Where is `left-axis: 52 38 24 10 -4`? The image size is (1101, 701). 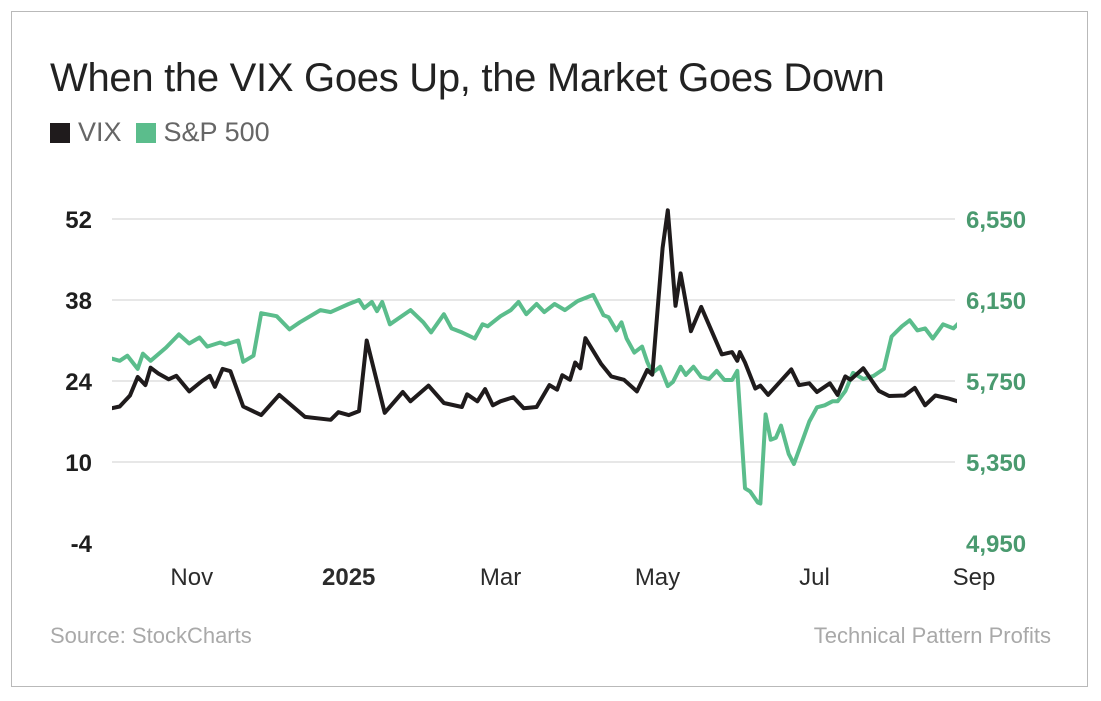
left-axis: 52 38 24 10 -4 is located at coordinates (78, 382).